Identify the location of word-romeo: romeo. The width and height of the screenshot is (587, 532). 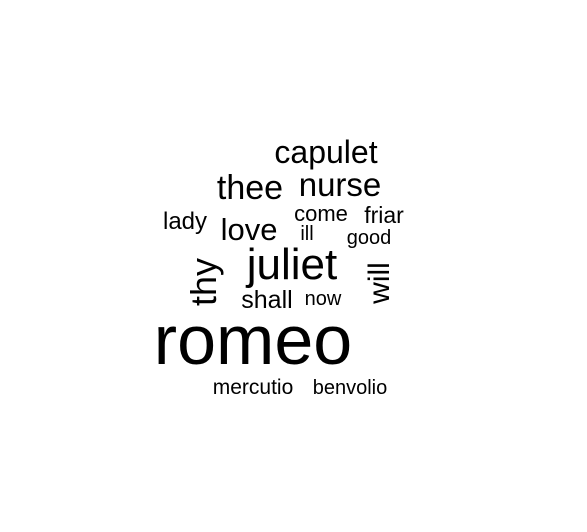
(253, 340).